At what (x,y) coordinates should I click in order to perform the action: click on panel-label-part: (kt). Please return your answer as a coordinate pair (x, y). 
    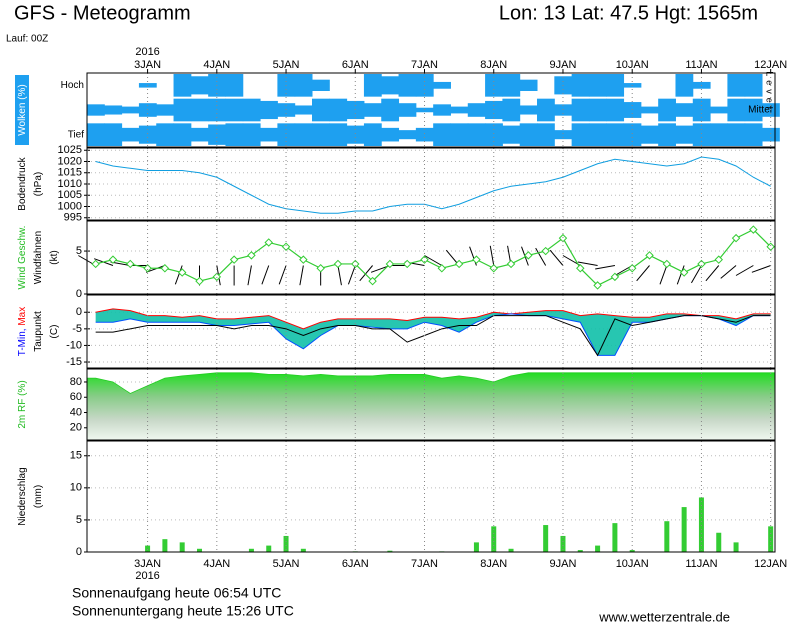
    Looking at the image, I should click on (54, 257).